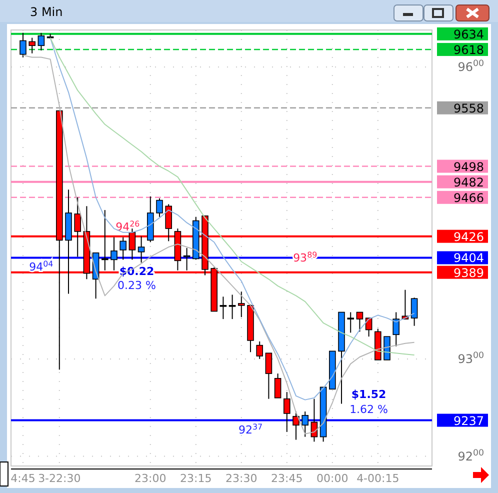 The width and height of the screenshot is (498, 493). Describe the element at coordinates (41, 266) in the screenshot. I see `annotation: 94$^{04}$` at that location.